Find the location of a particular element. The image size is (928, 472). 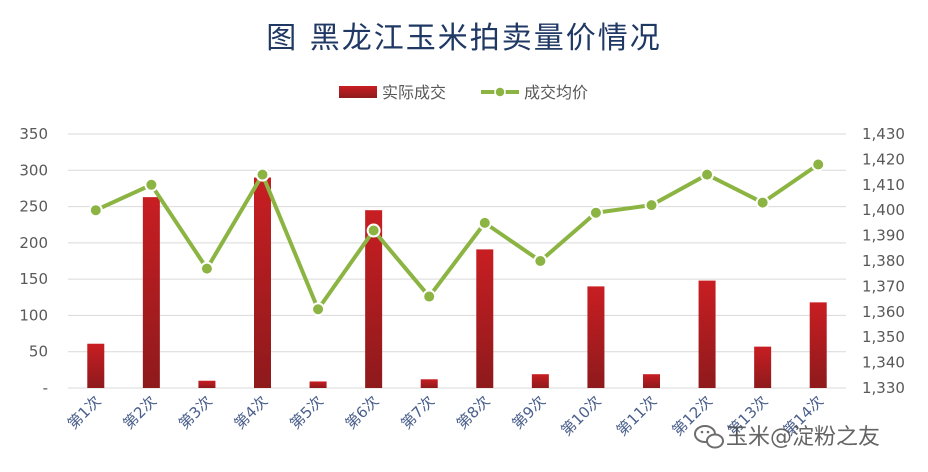

y-left-tick-label: 350 is located at coordinates (33, 134).